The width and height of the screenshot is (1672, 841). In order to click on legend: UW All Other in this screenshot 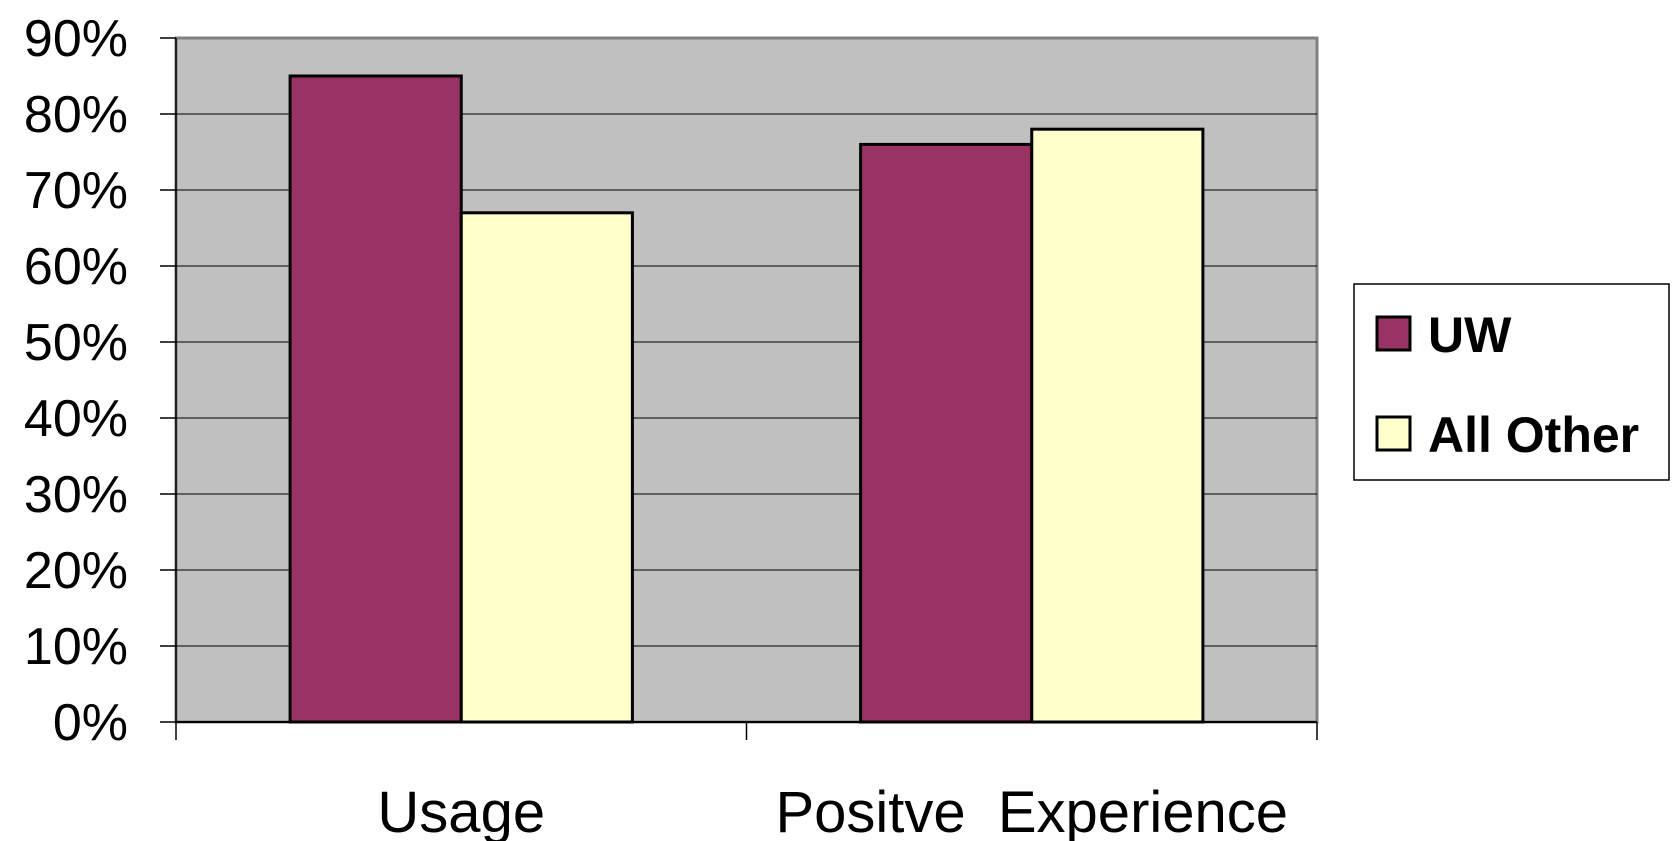, I will do `click(1511, 382)`.